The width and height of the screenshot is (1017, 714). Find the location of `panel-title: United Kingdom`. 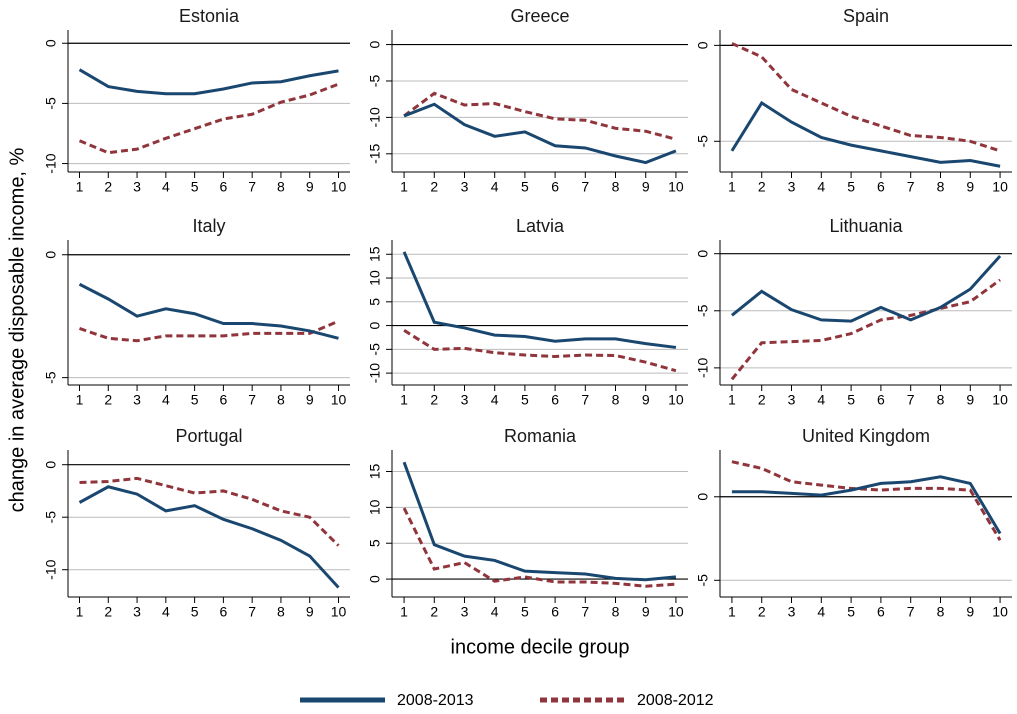

panel-title: United Kingdom is located at coordinates (866, 436).